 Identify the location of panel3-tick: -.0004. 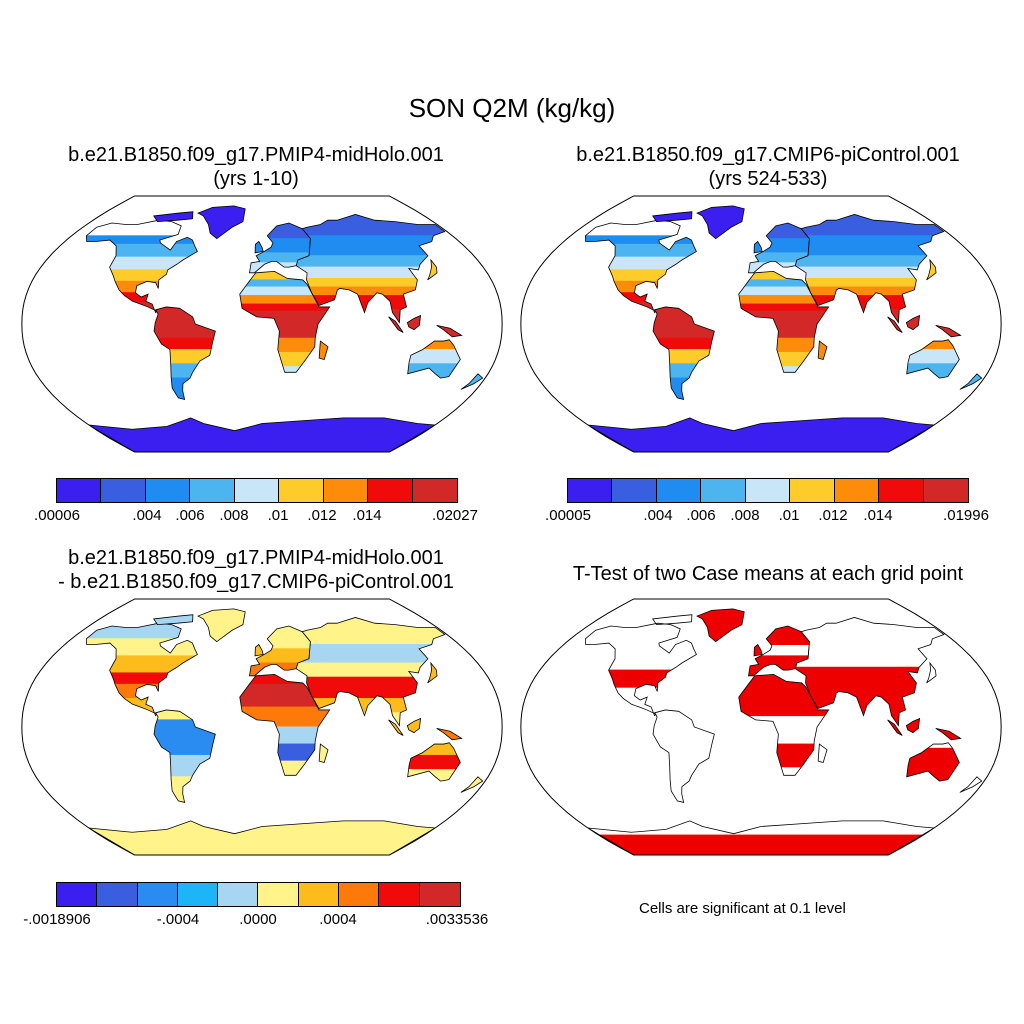
(178, 919).